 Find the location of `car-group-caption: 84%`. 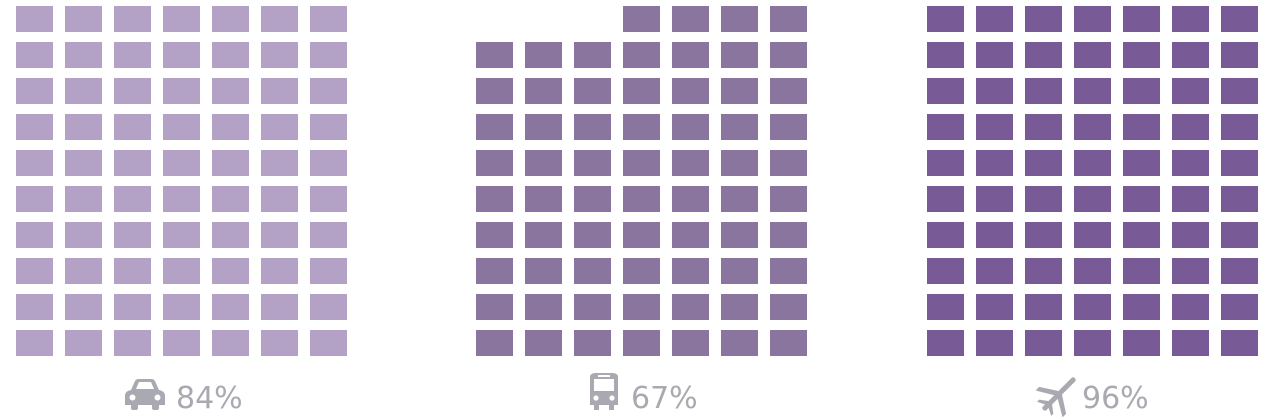

car-group-caption: 84% is located at coordinates (184, 397).